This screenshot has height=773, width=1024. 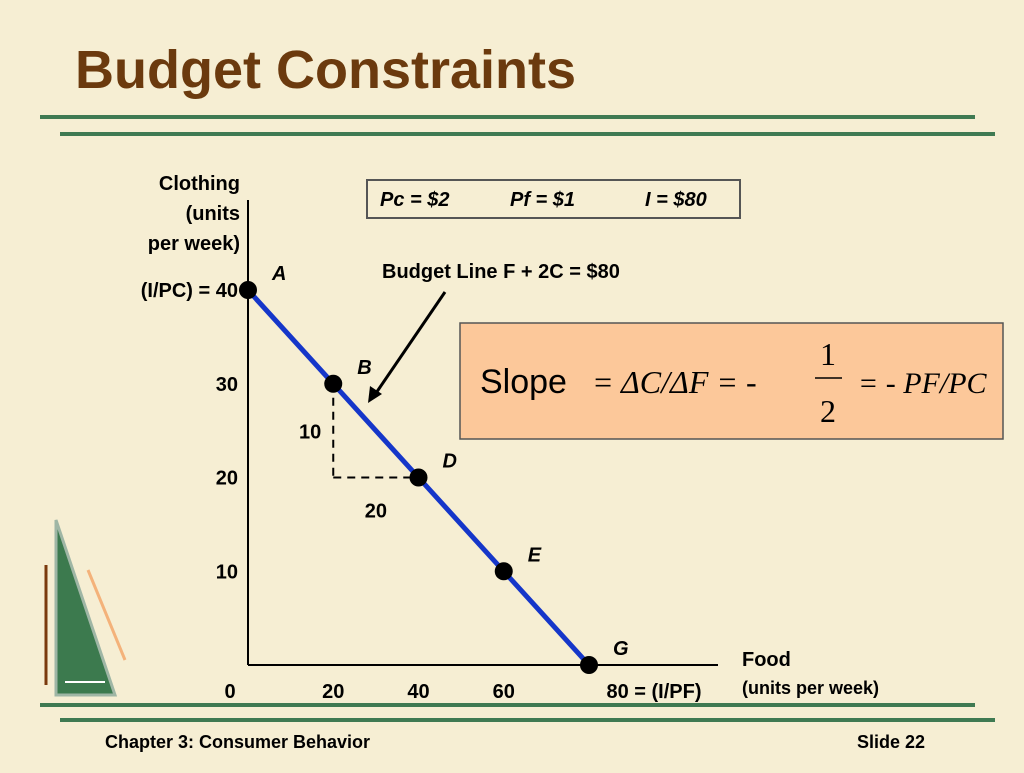 What do you see at coordinates (364, 368) in the screenshot?
I see `point-label: B` at bounding box center [364, 368].